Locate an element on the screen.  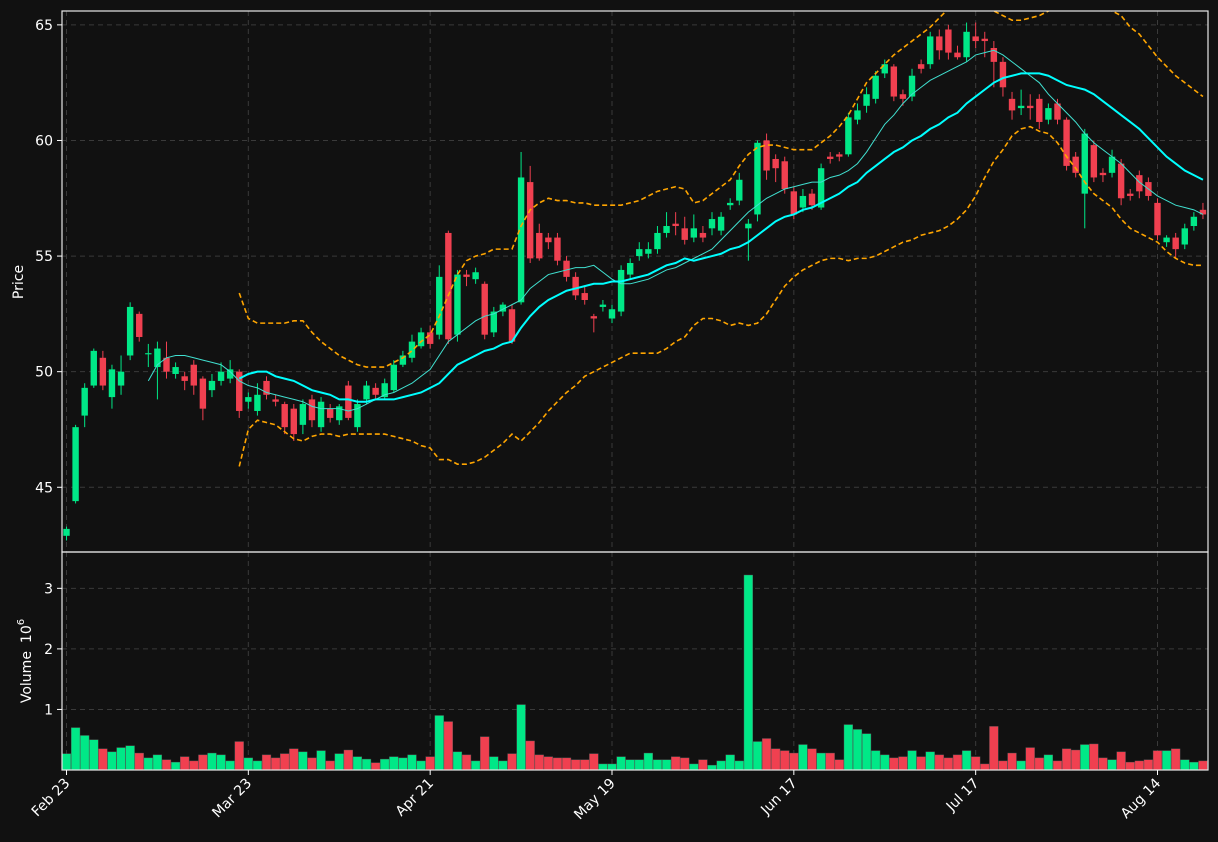
y-tick-label: 60 is located at coordinates (44, 141).